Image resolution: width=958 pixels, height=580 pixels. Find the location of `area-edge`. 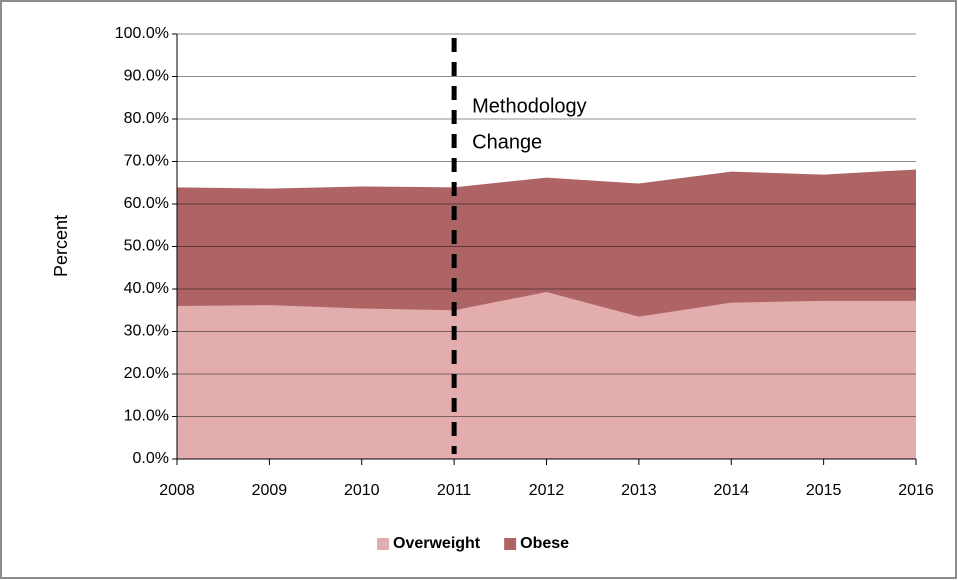

area-edge is located at coordinates (546, 179).